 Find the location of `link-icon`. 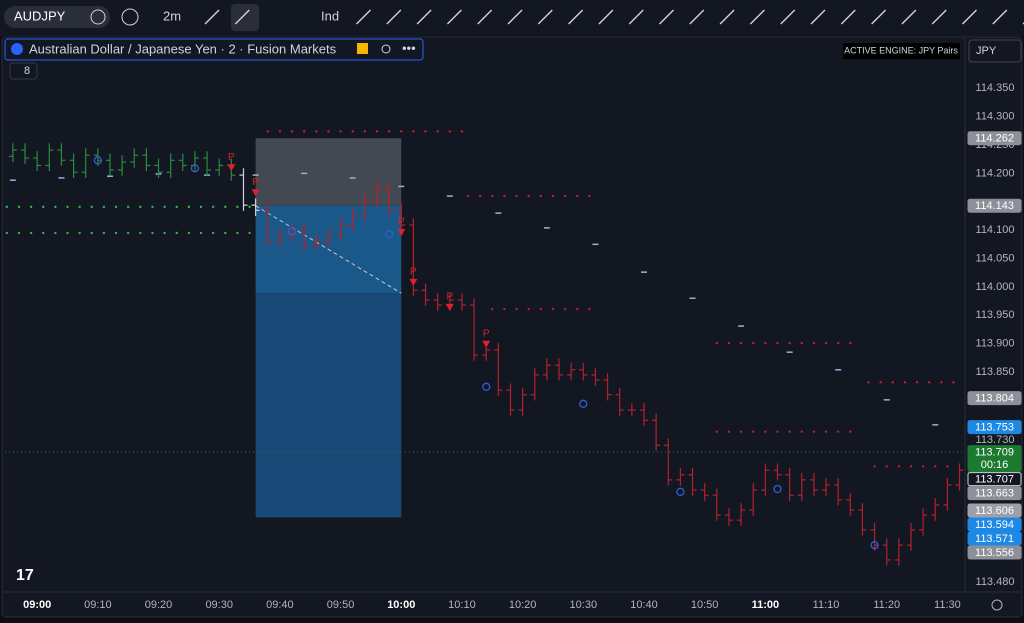

link-icon is located at coordinates (386, 49).